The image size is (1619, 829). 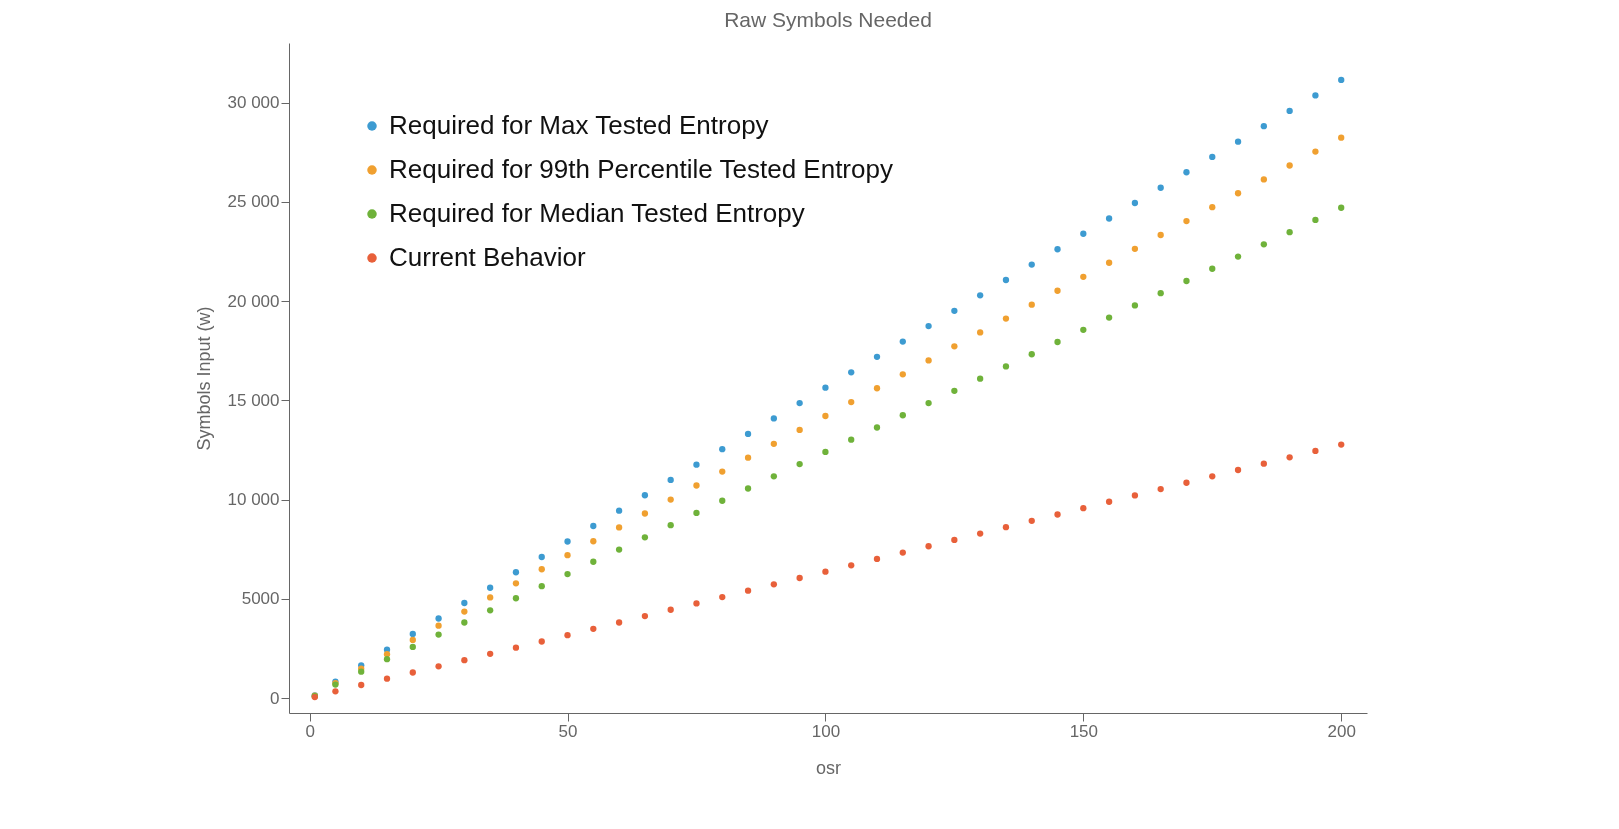 I want to click on x-tick-label: 200, so click(x=1341, y=731).